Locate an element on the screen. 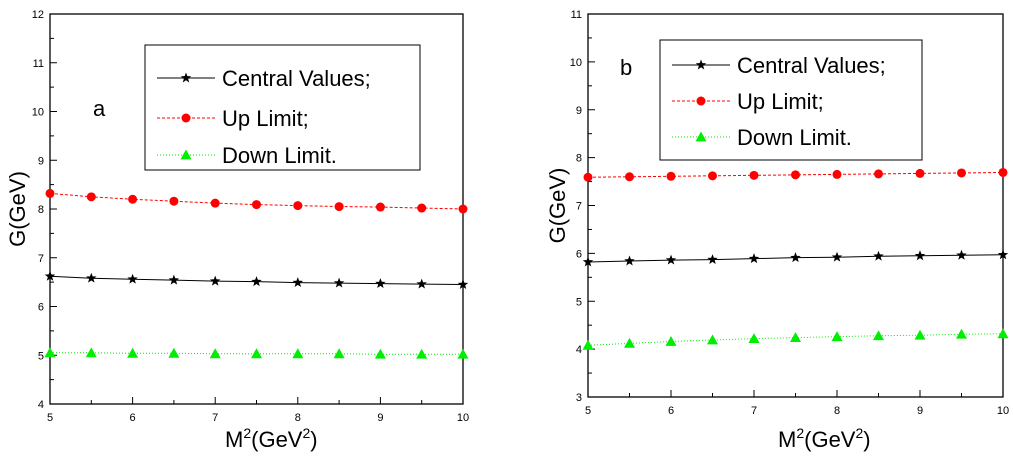 The width and height of the screenshot is (1013, 459). x-tick-label: 9 is located at coordinates (920, 411).